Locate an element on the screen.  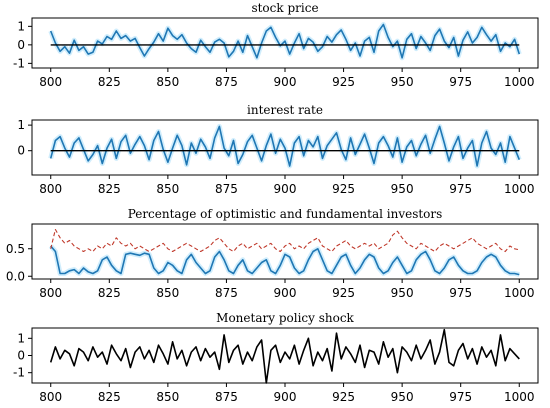
series-line-dashed is located at coordinates (285, 240).